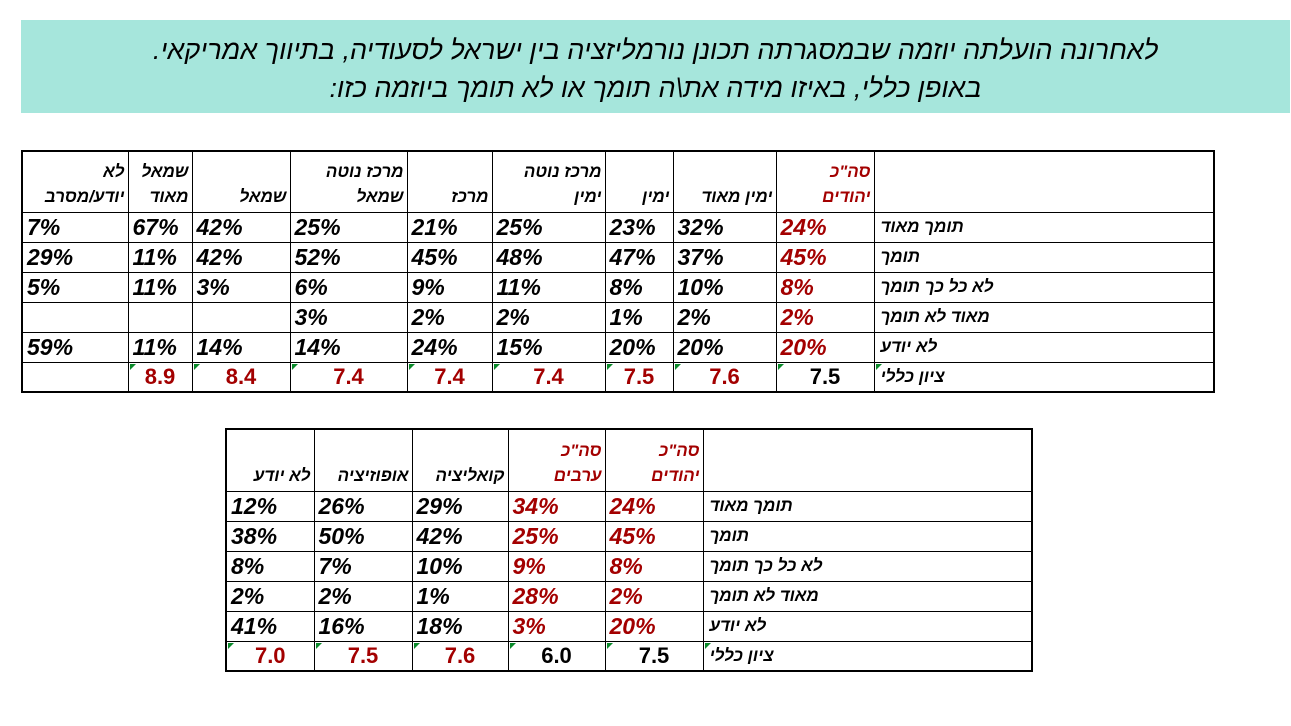  Describe the element at coordinates (867, 536) in the screenshot. I see `row-label: תומך` at that location.